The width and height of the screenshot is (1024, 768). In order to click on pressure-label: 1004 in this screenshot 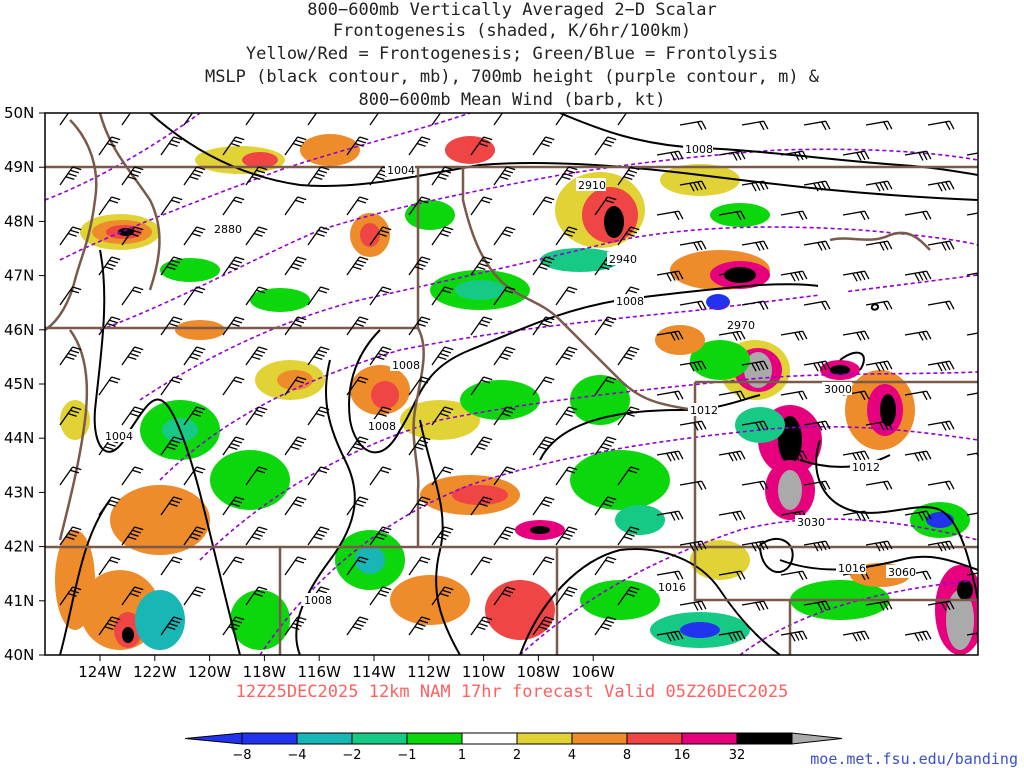, I will do `click(401, 170)`.